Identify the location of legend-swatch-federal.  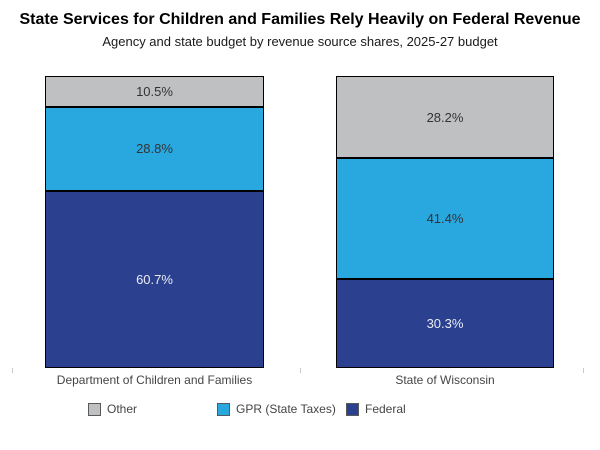
(352, 409).